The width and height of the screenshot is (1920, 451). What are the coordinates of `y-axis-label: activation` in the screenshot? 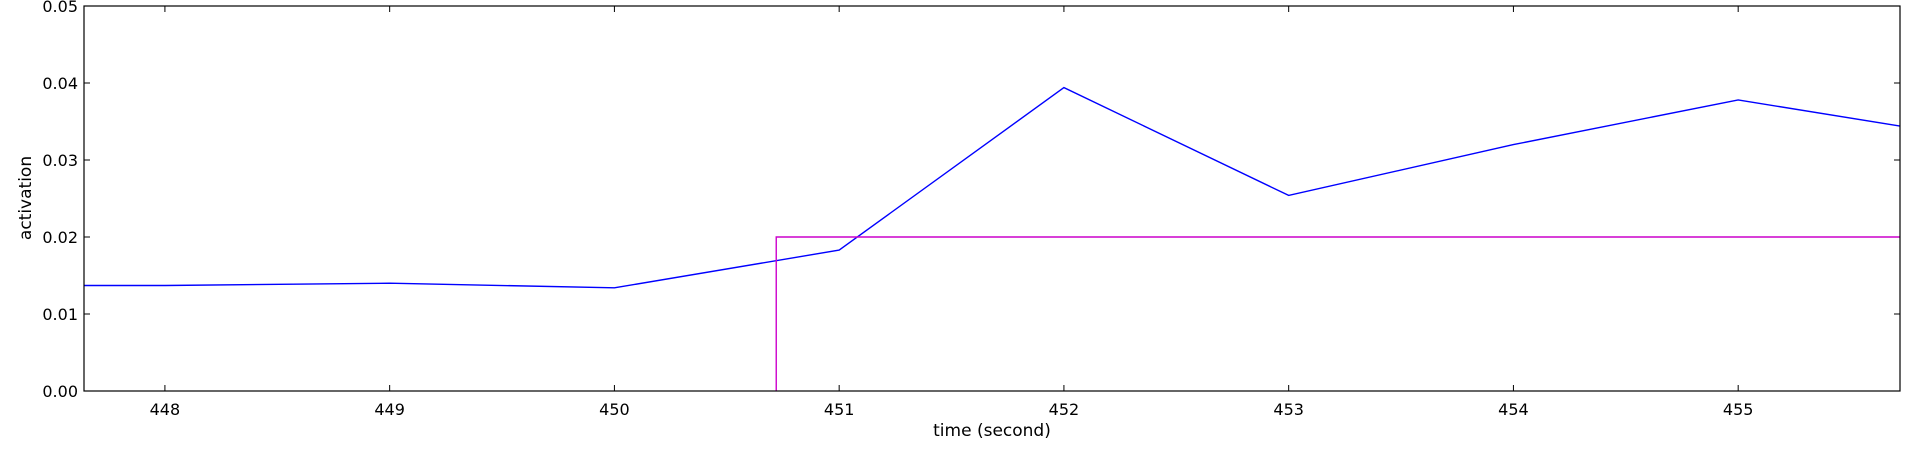 It's located at (26, 198).